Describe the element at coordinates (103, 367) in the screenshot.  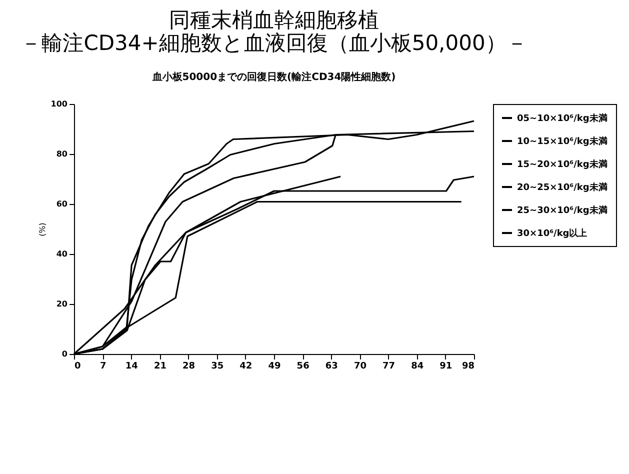
I see `x-tick-label: 7` at that location.